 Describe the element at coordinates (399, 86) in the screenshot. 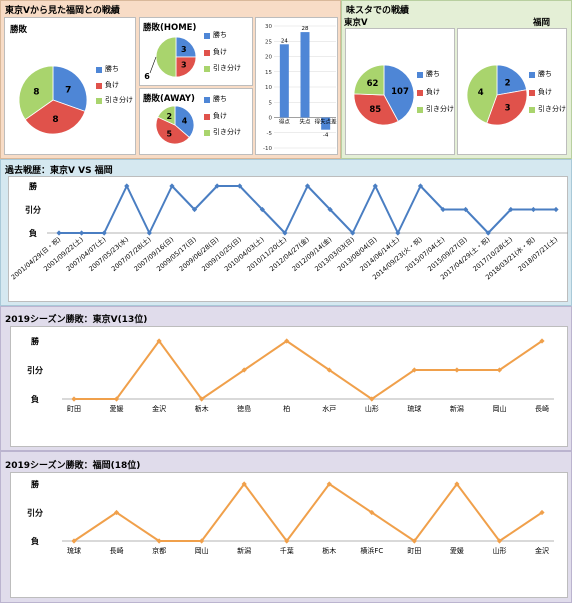

I see `tokyo-home-pie-panel: 東京V 107 85 62 勝ち 負け 引き分け` at that location.